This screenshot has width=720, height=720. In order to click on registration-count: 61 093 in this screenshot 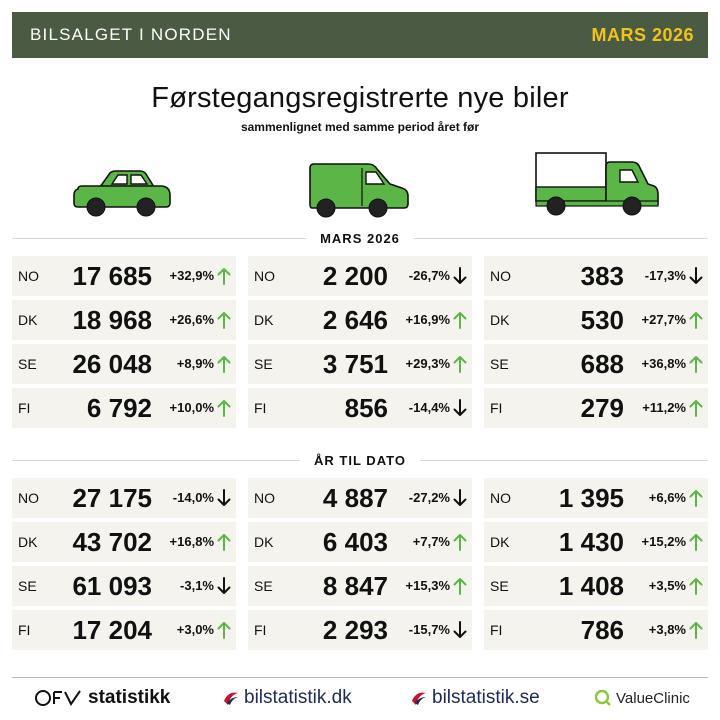, I will do `click(112, 586)`.